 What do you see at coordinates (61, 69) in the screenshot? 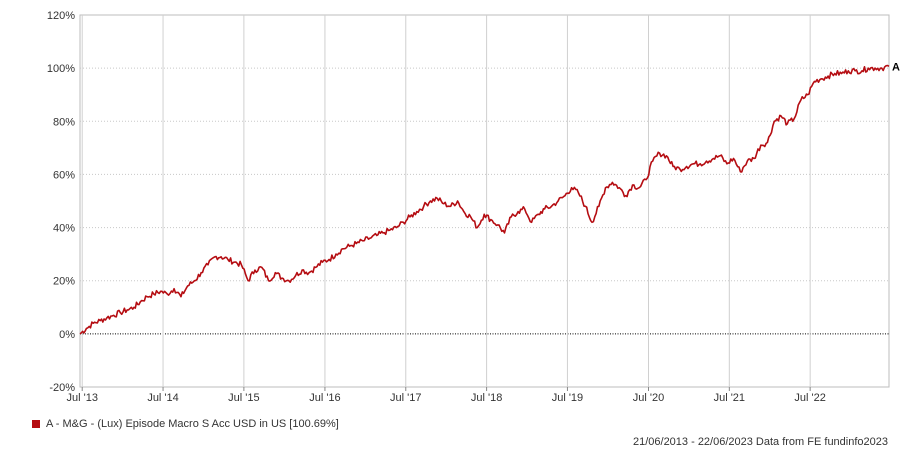
I see `y-tick-label: 100%` at bounding box center [61, 69].